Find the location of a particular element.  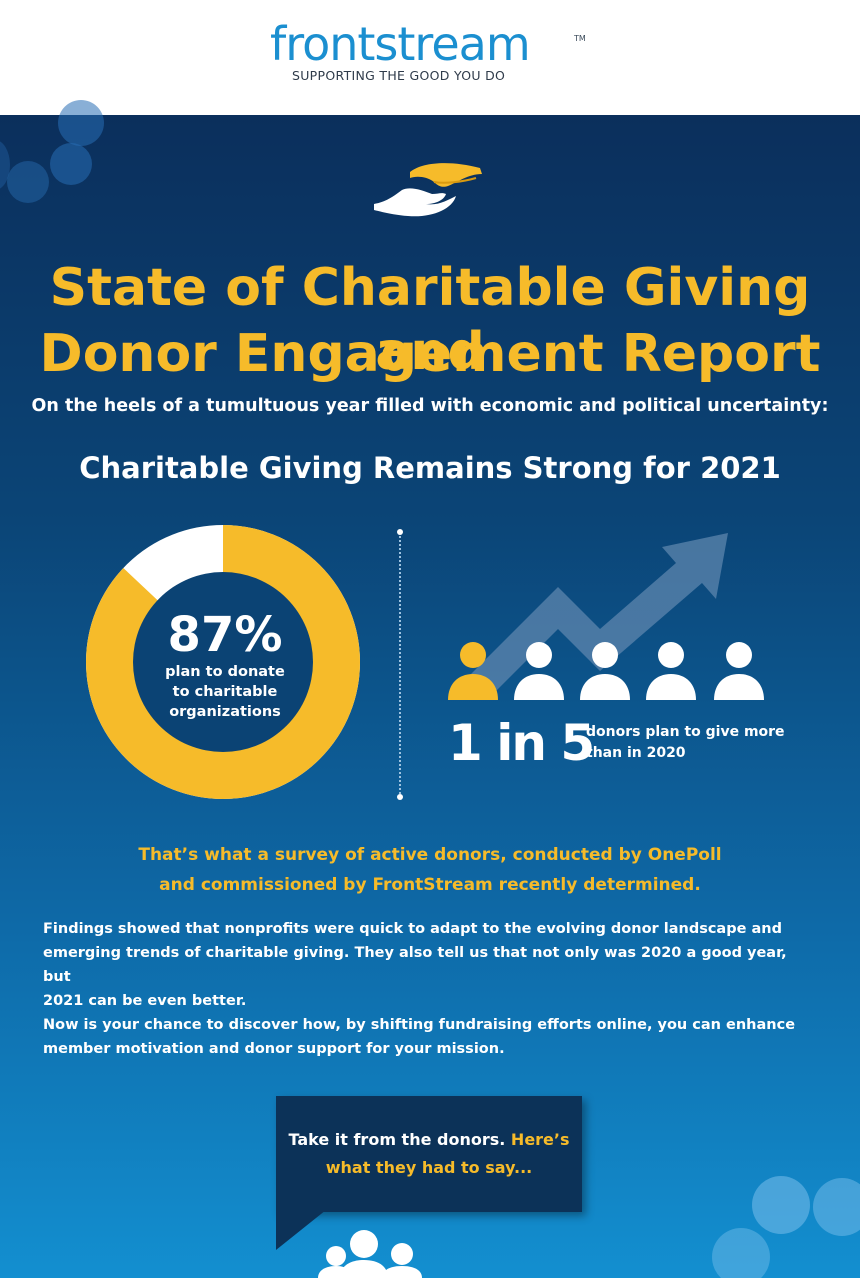

ratio-label: donors plan to give more than in 2020 is located at coordinates (691, 743).